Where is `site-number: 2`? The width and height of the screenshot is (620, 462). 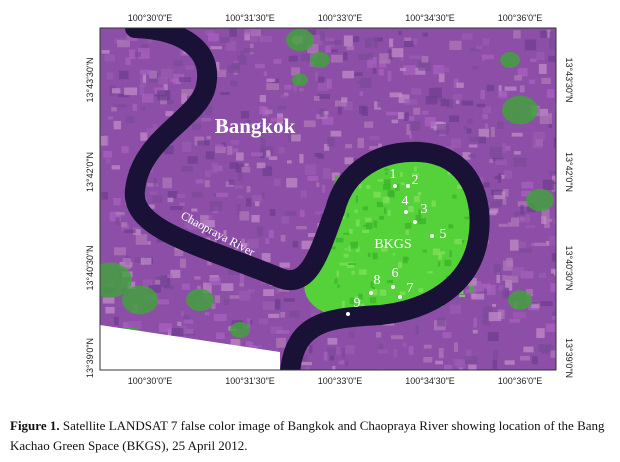
site-number: 2 is located at coordinates (415, 180).